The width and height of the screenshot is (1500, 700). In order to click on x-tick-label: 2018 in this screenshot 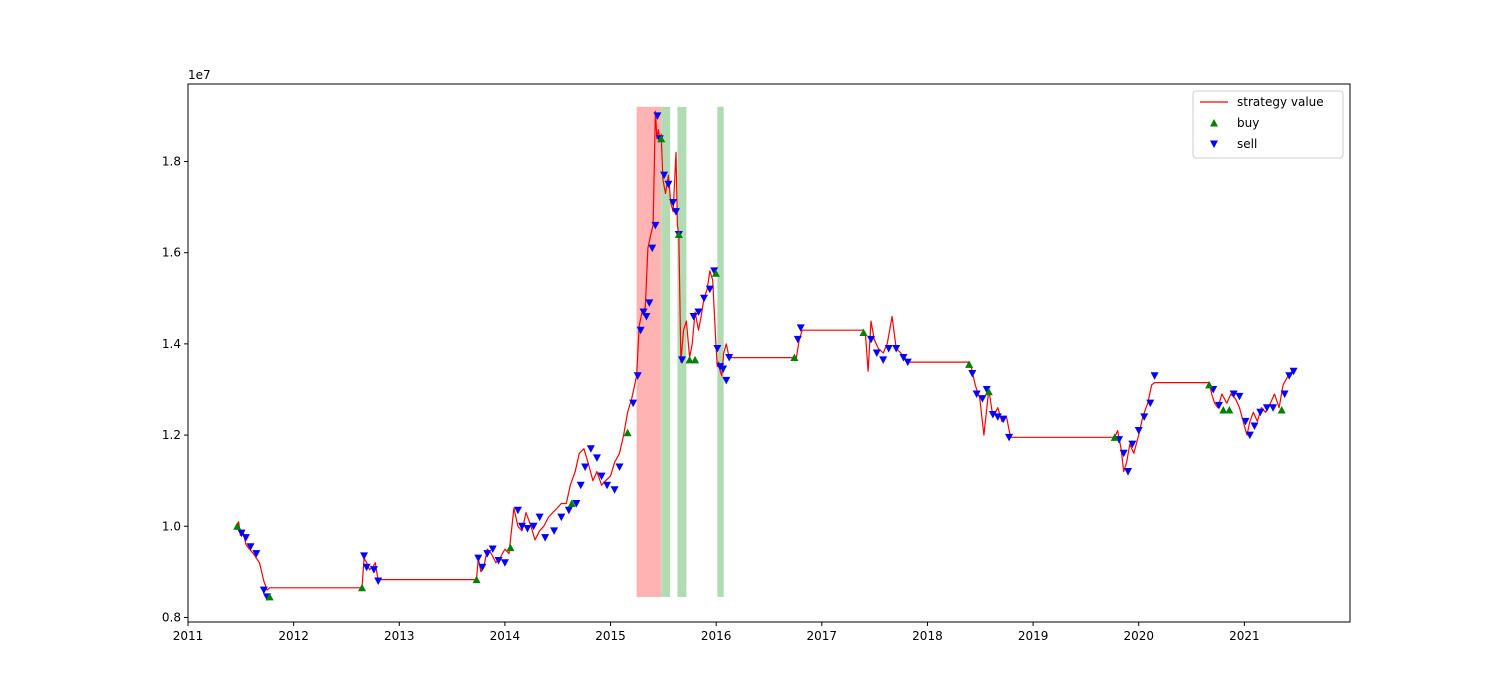, I will do `click(927, 636)`.